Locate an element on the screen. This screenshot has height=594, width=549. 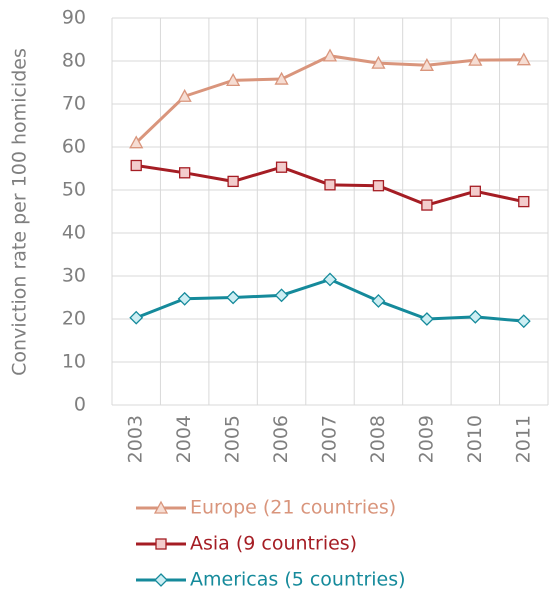
y-tick-label: 90 is located at coordinates (74, 18).